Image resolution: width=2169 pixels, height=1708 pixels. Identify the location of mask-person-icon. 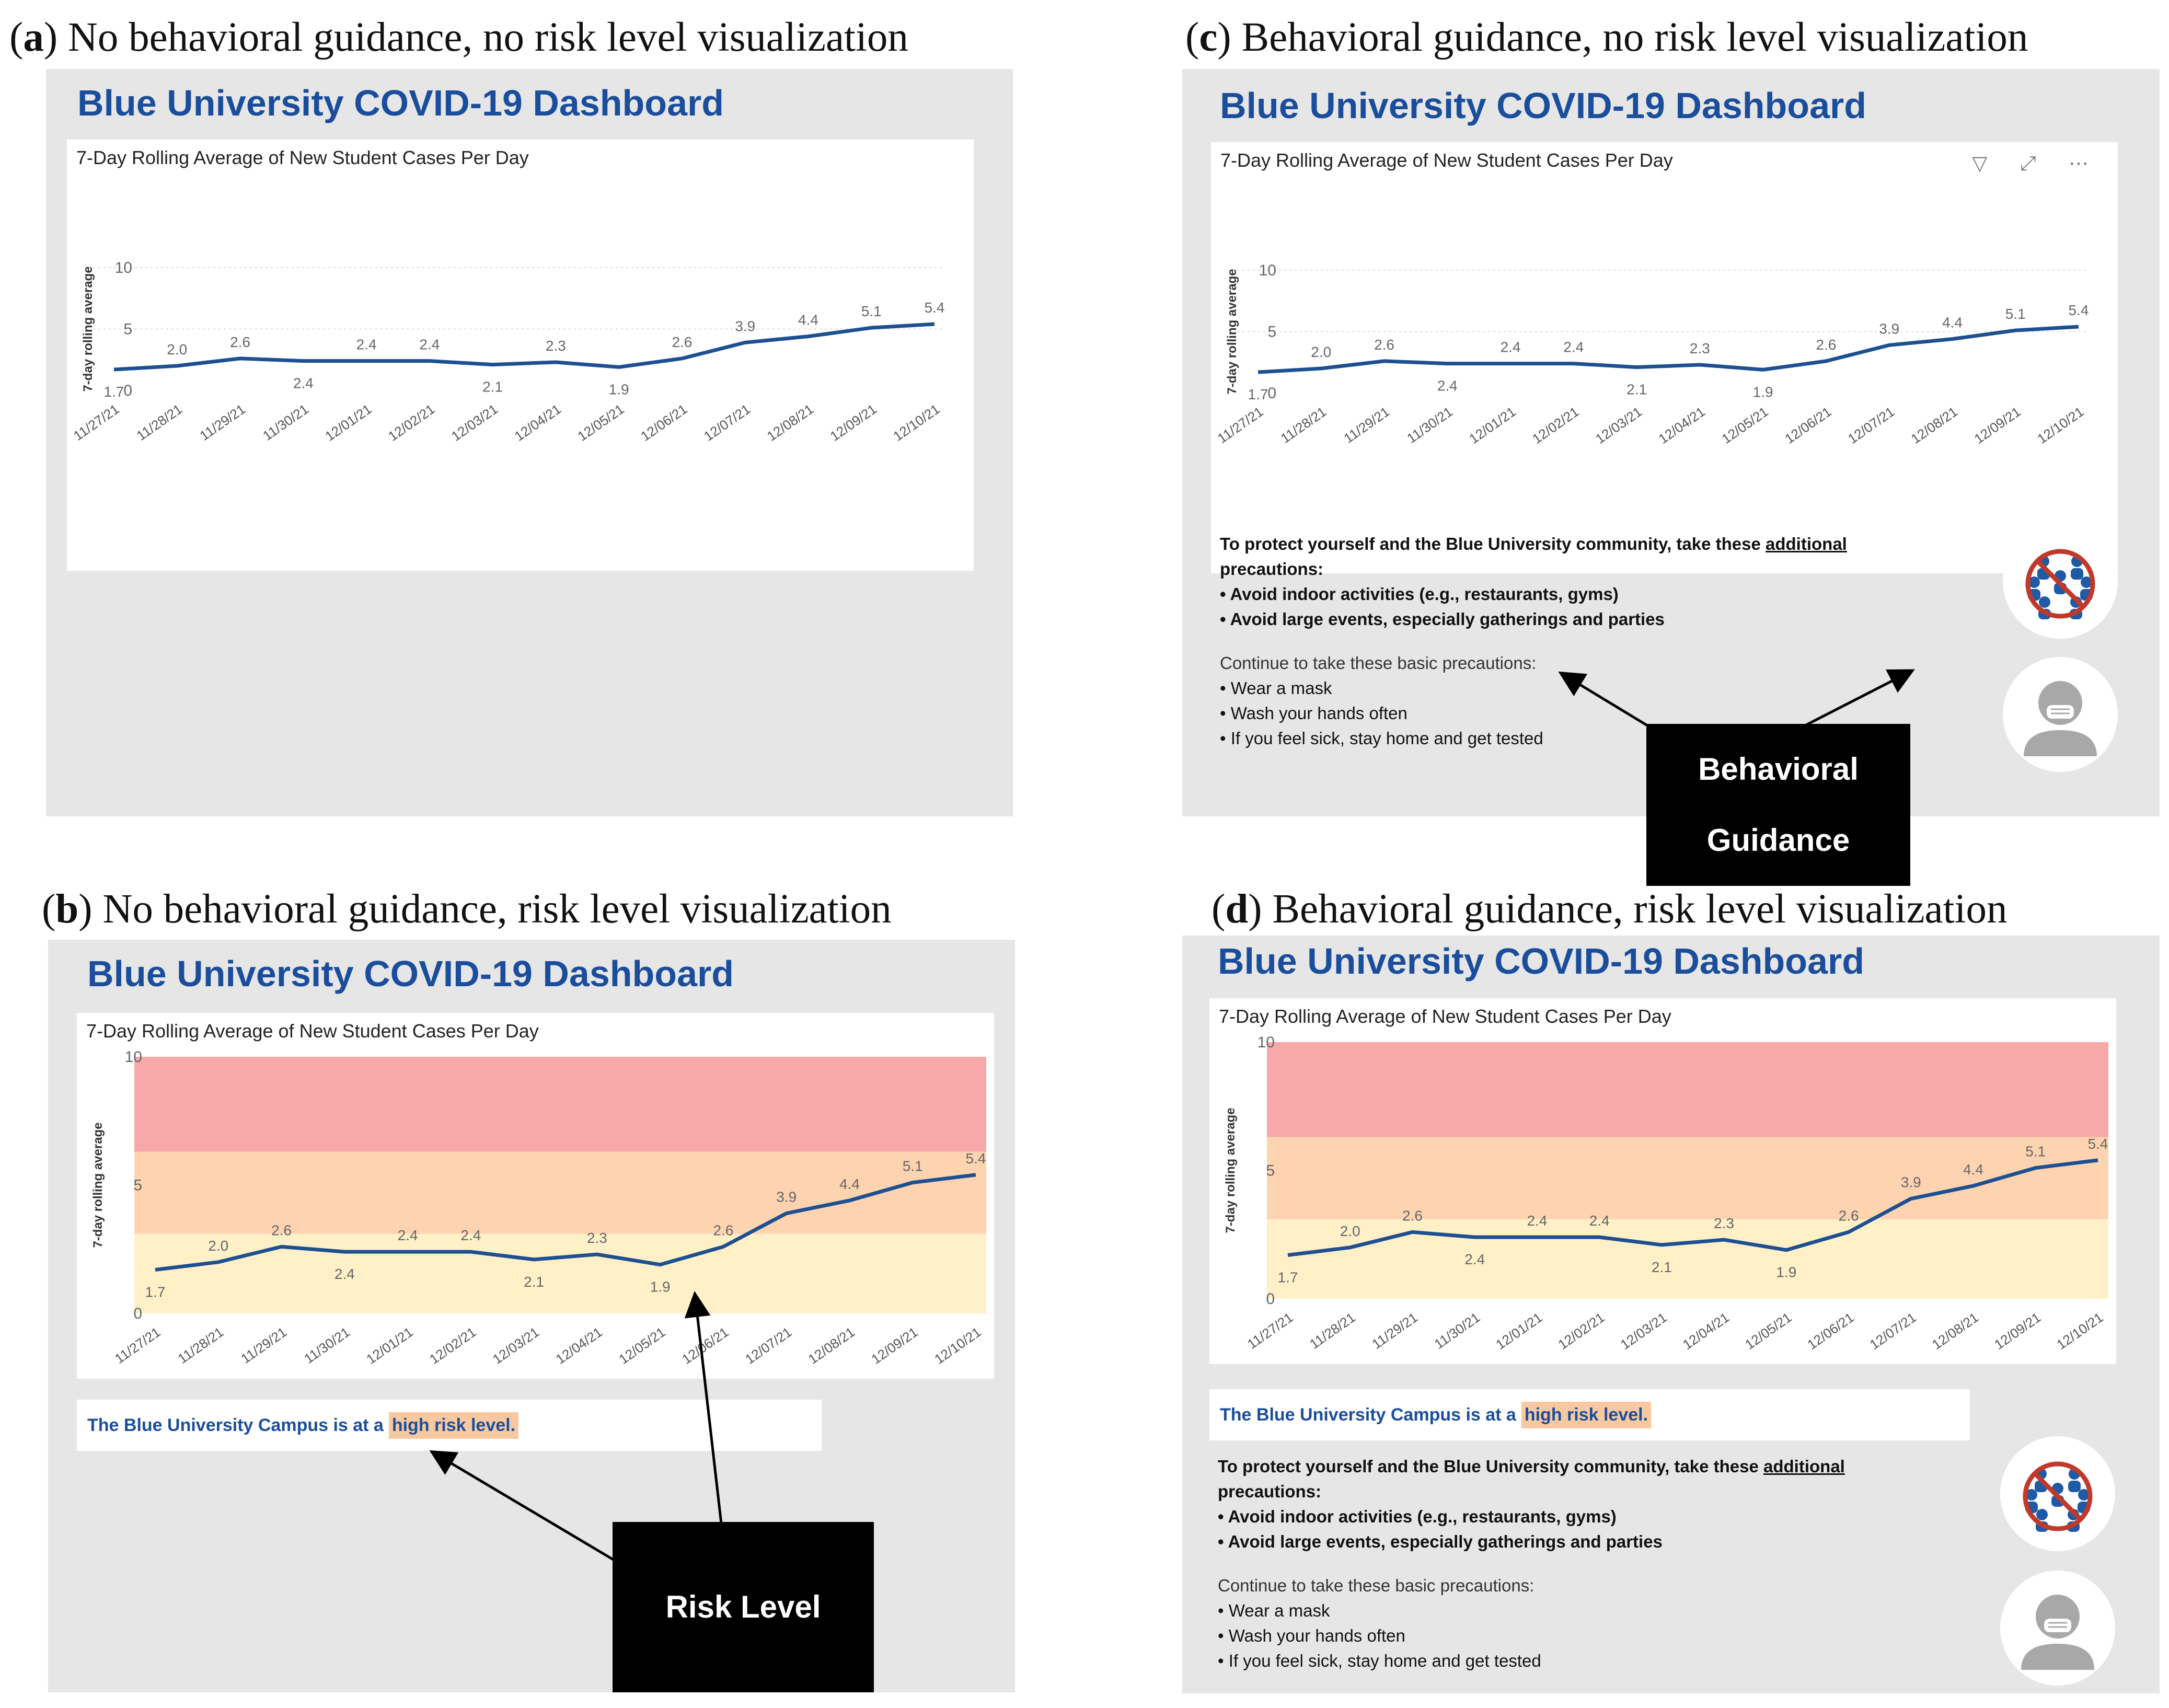
(2060, 714).